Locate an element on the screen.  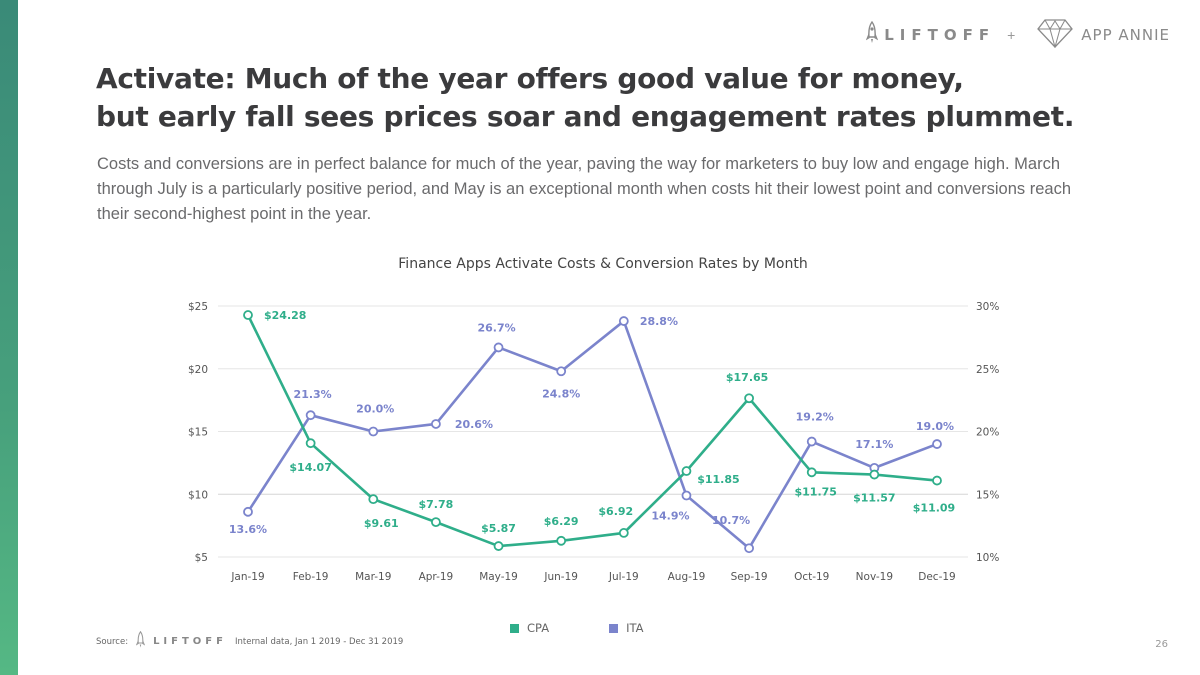
right-axis-tick-label: 30% is located at coordinates (987, 307).